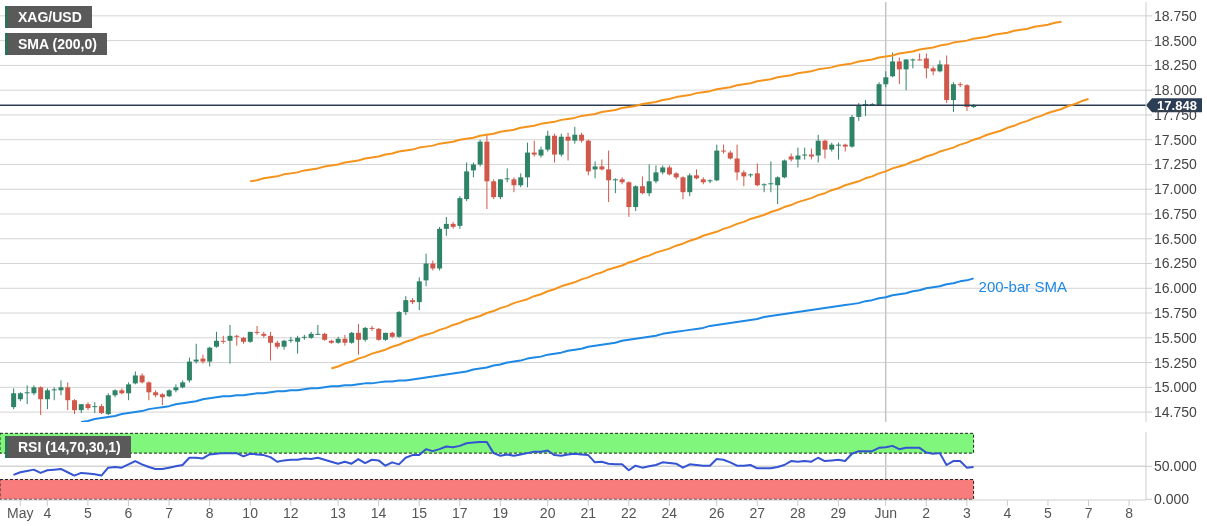 The image size is (1207, 526). Describe the element at coordinates (1176, 337) in the screenshot. I see `y-tick-label: 15.500` at that location.